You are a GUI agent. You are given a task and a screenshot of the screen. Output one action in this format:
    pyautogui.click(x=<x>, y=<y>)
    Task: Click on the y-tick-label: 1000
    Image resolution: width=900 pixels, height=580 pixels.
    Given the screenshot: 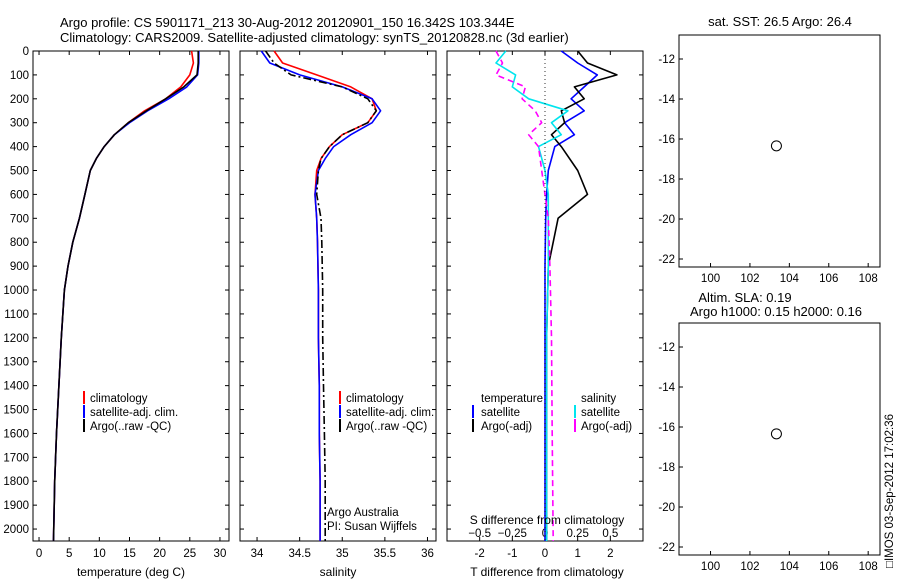 What is the action you would take?
    pyautogui.click(x=16, y=291)
    